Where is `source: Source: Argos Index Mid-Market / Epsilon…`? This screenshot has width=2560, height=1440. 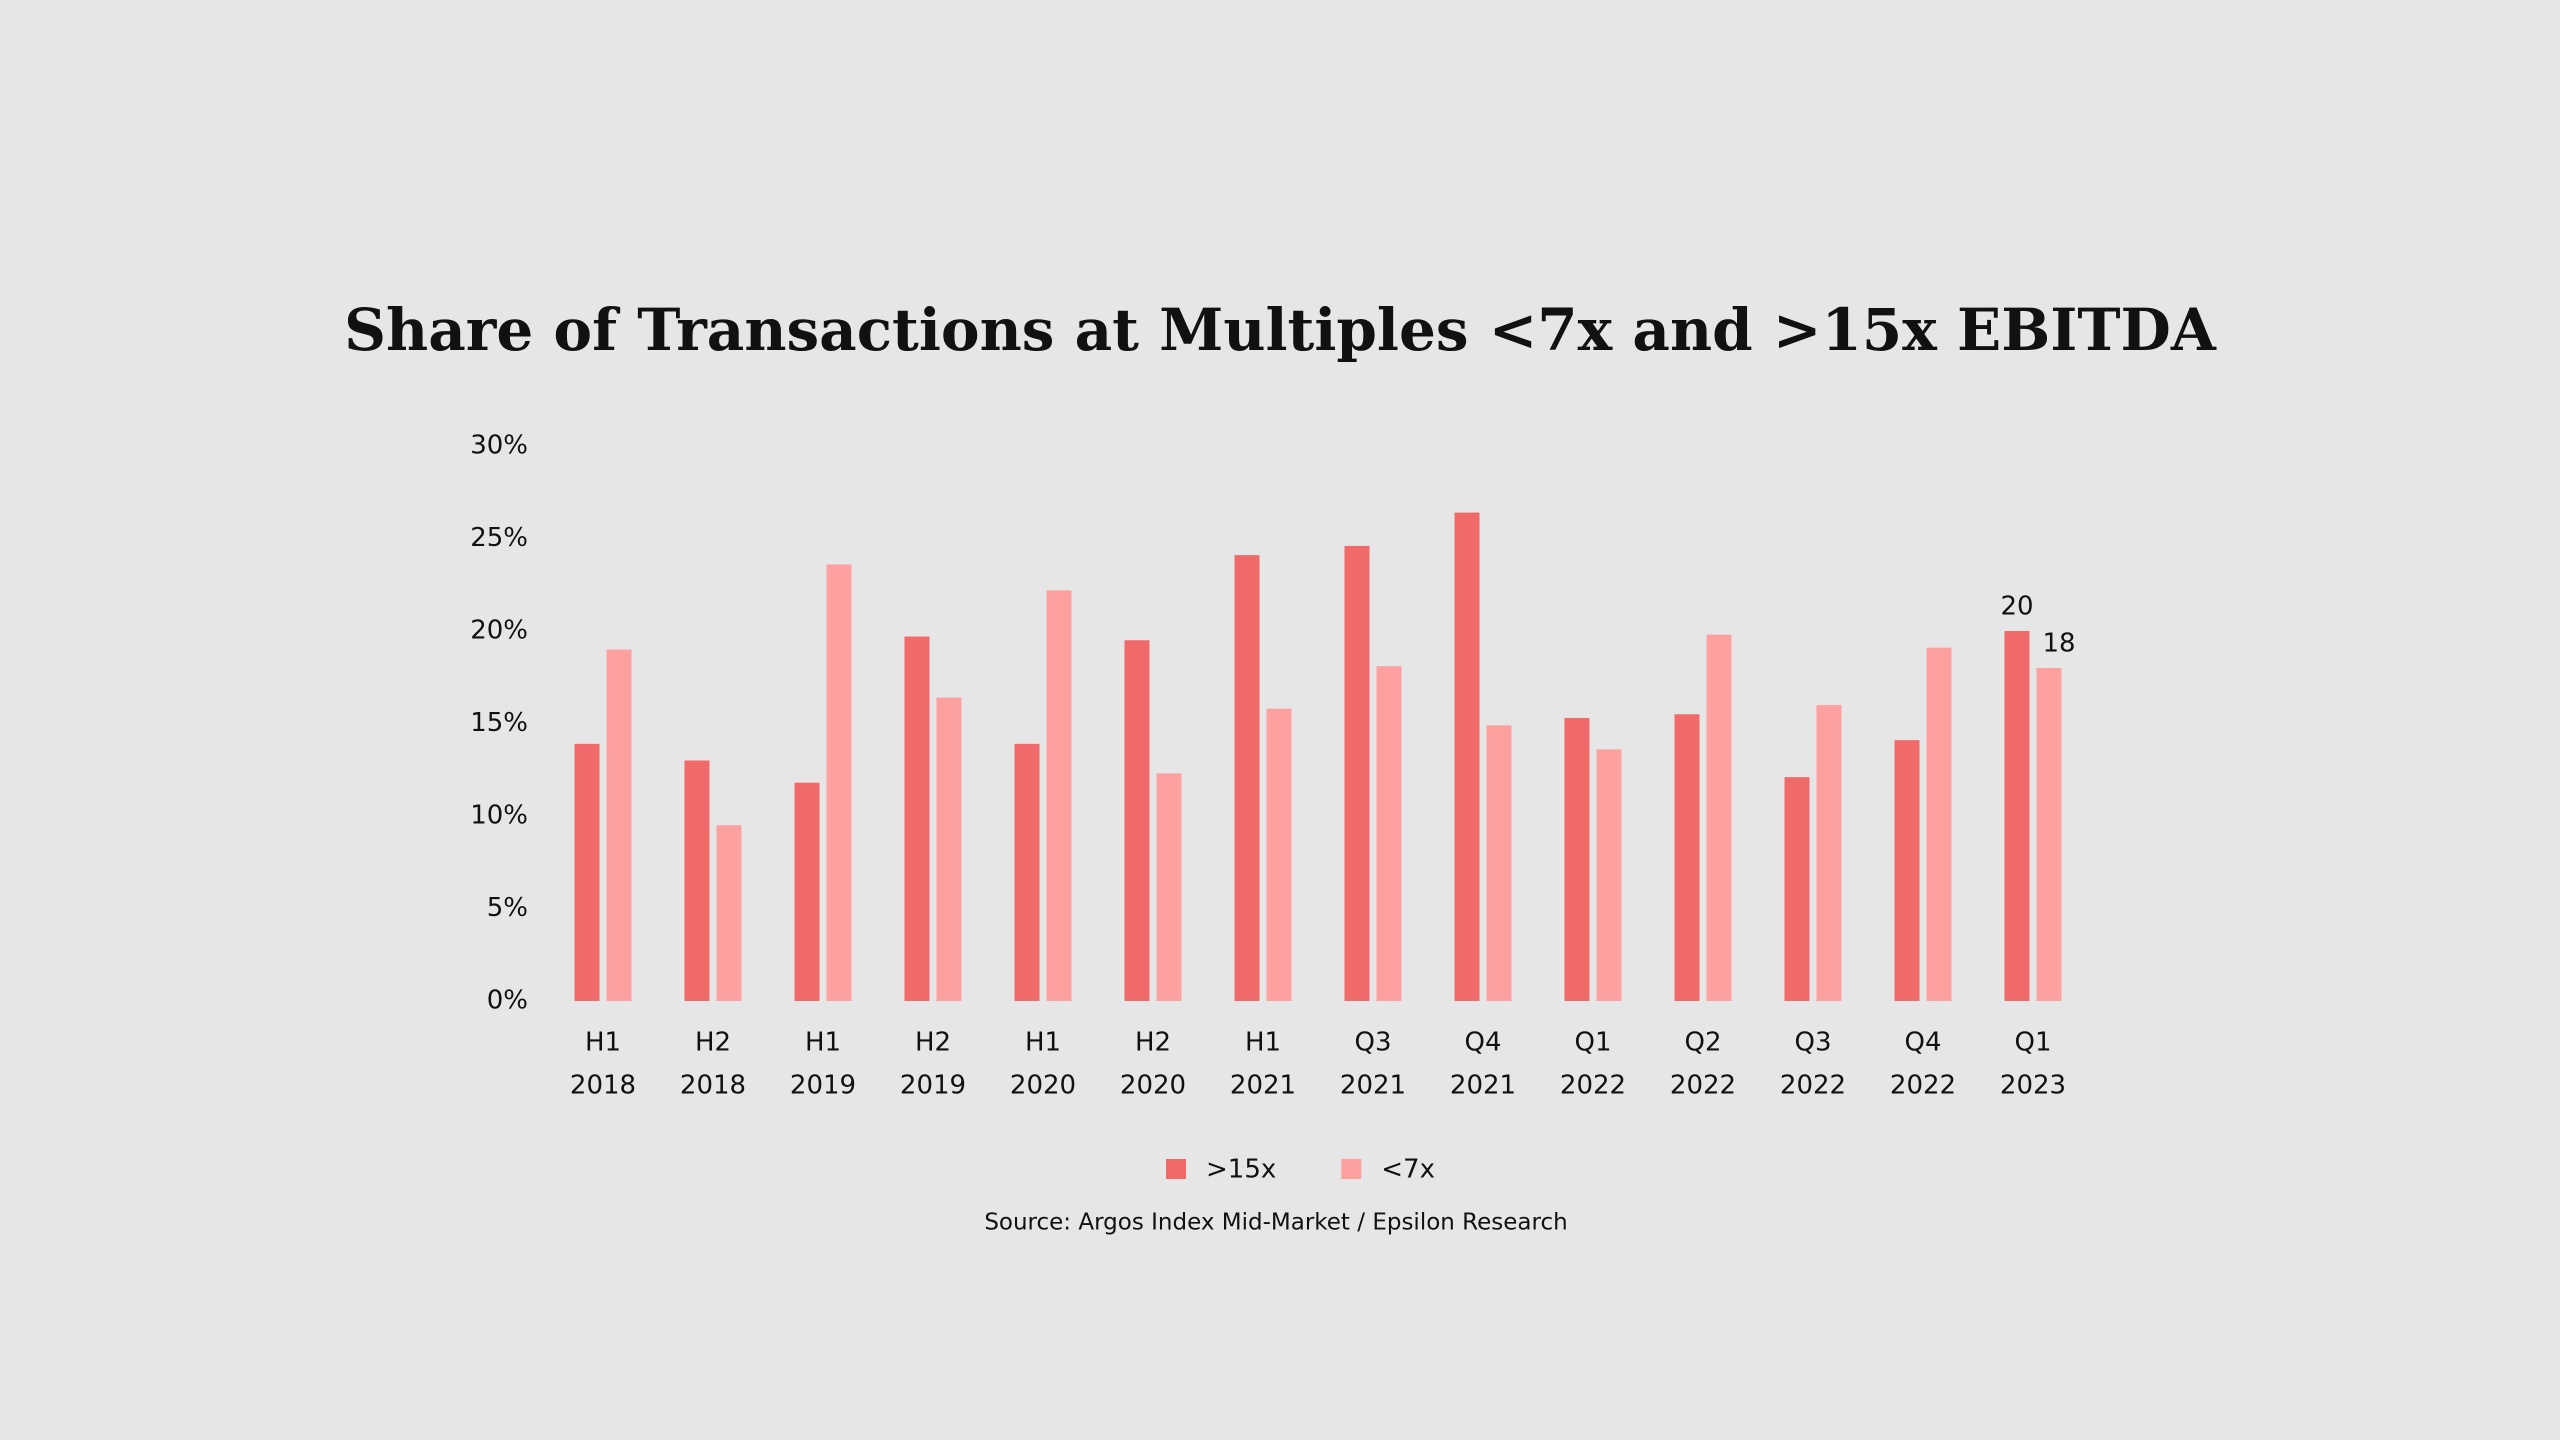 source: Source: Argos Index Mid-Market / Epsilon… is located at coordinates (1275, 1223).